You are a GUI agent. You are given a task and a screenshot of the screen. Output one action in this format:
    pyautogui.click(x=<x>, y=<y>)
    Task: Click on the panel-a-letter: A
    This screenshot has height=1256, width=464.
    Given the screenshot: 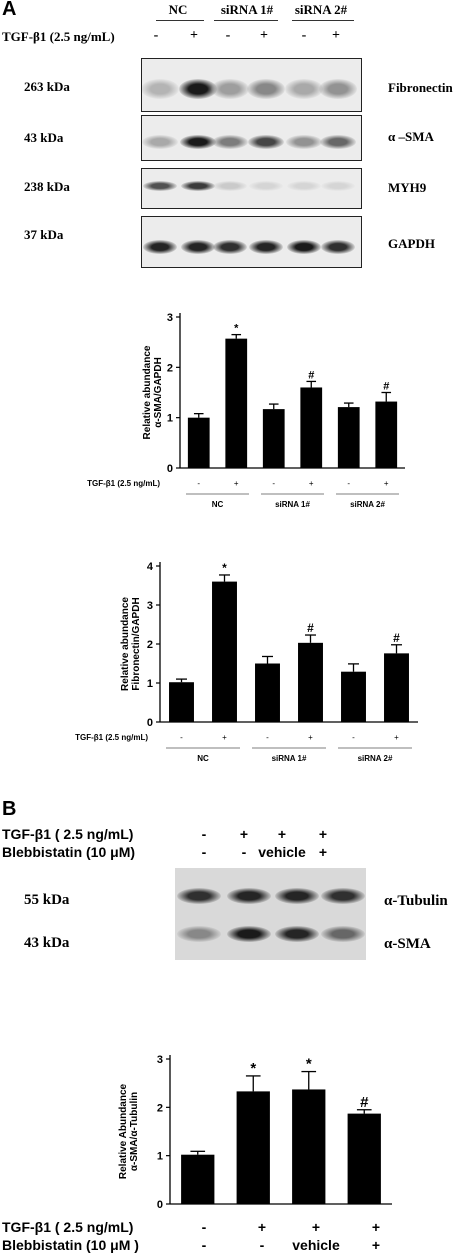 What is the action you would take?
    pyautogui.click(x=9, y=10)
    